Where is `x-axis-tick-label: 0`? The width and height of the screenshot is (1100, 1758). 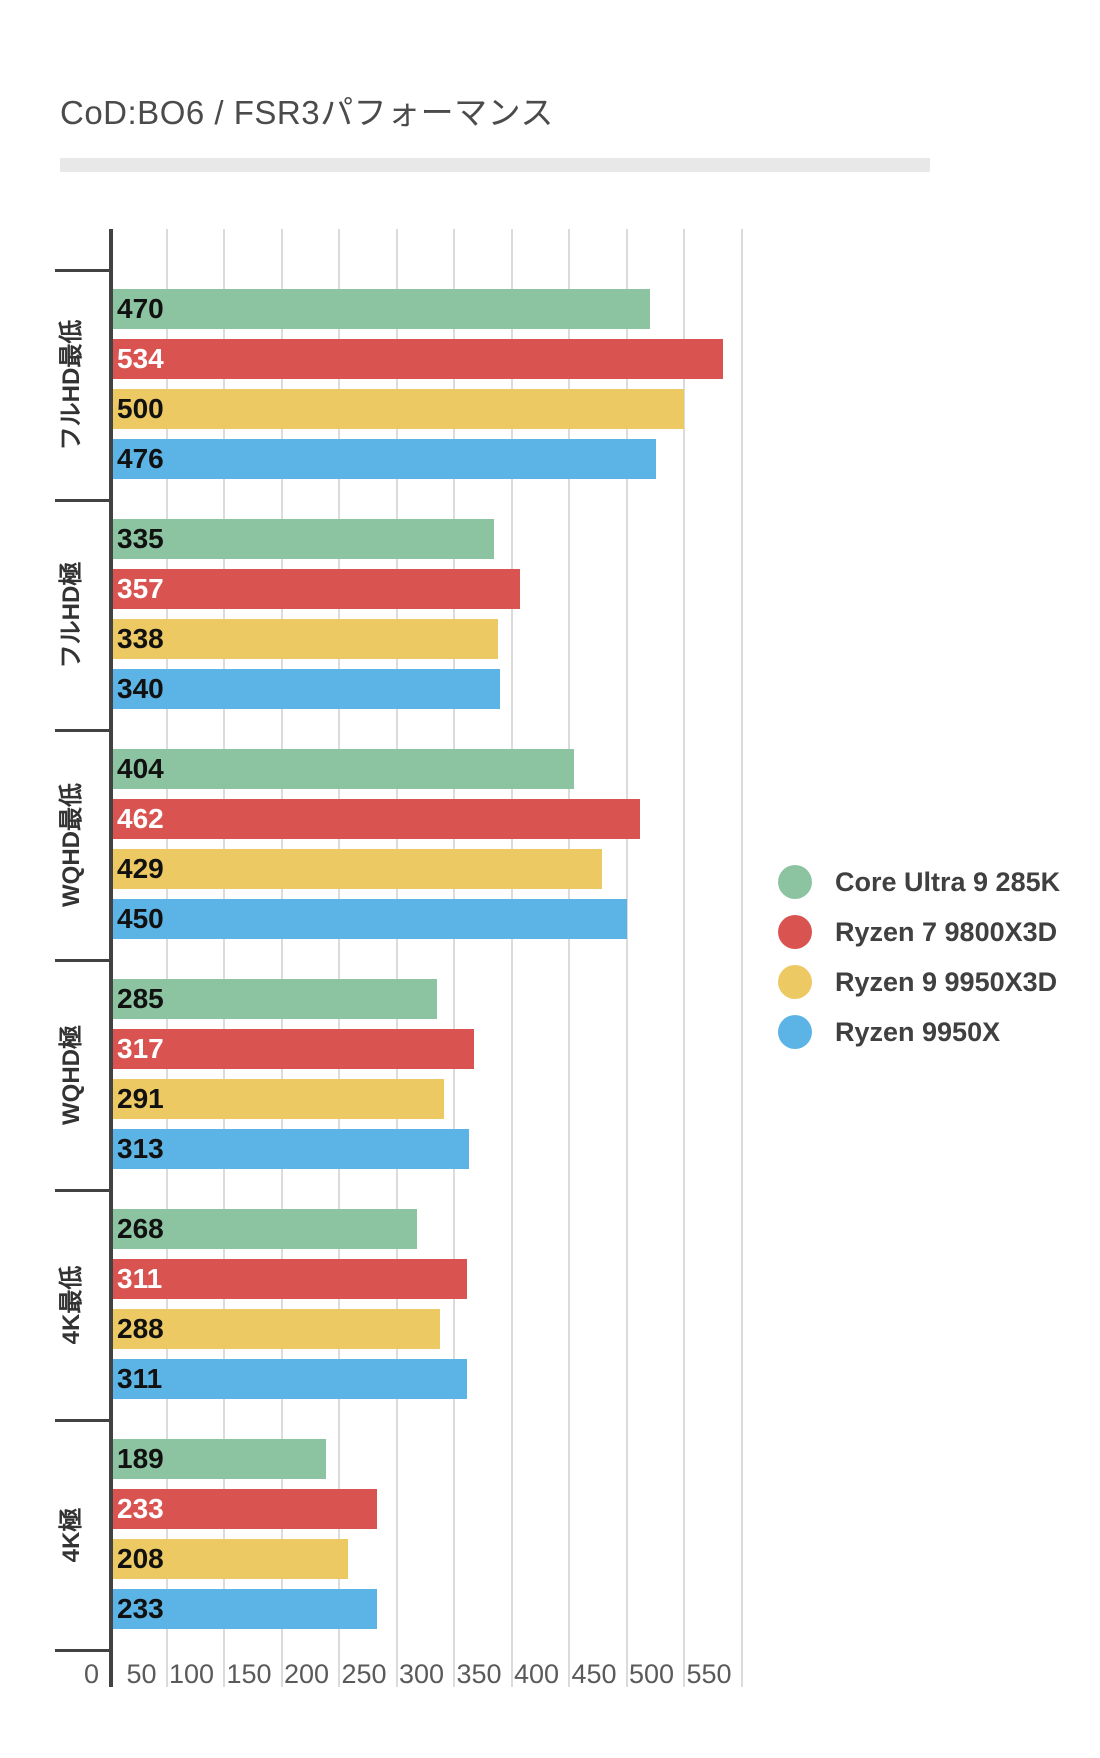
x-axis-tick-label: 0 is located at coordinates (91, 1674).